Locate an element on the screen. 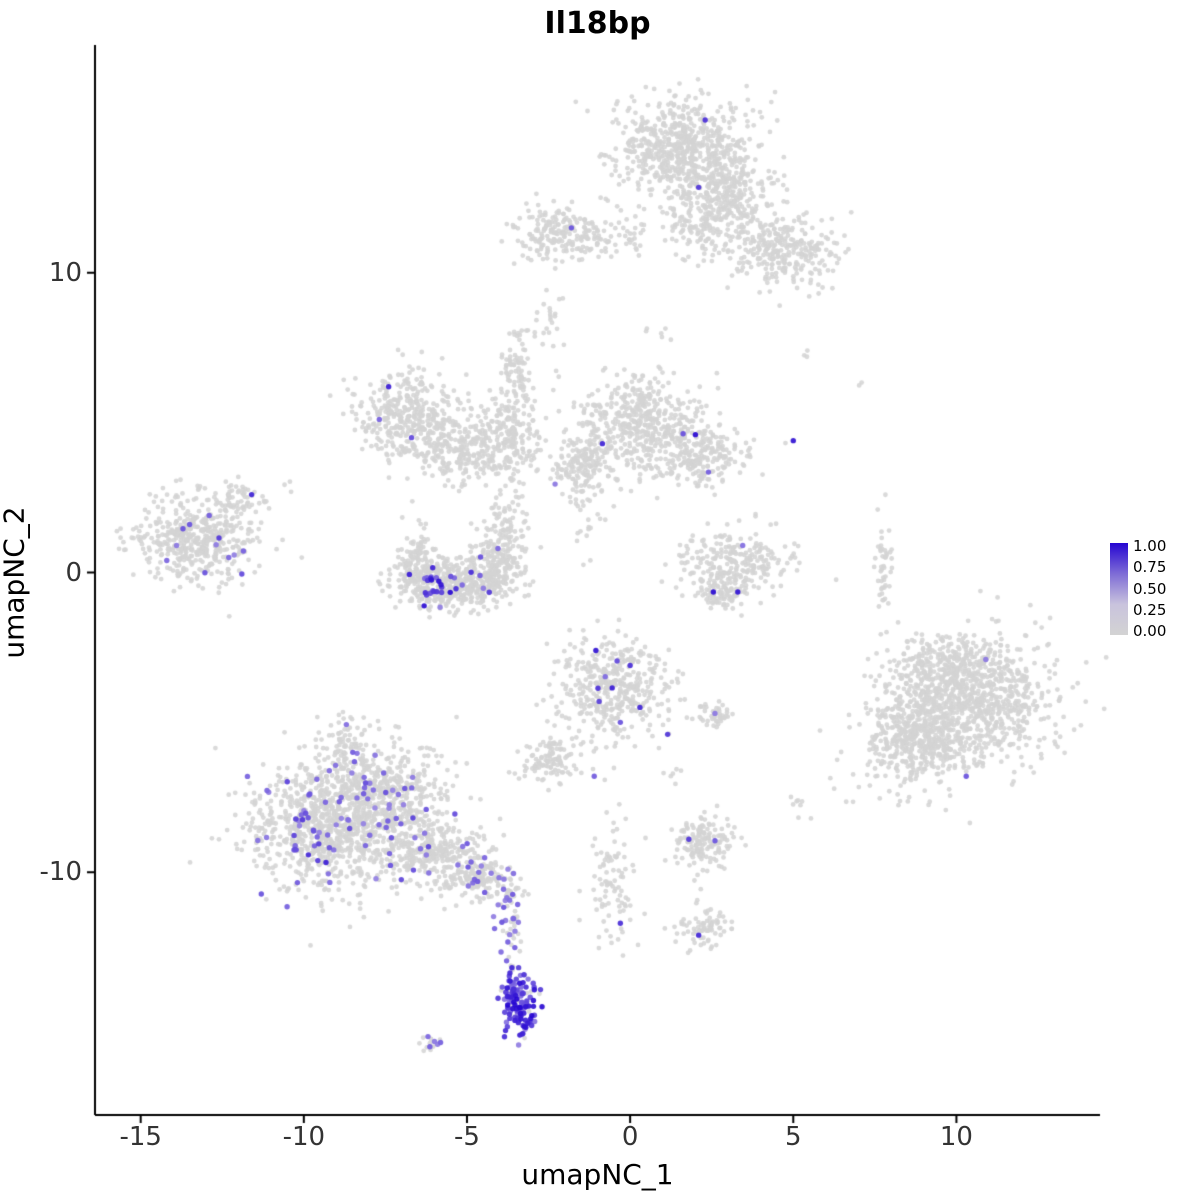  x-axis-label: umapNC_1 is located at coordinates (597, 1174).